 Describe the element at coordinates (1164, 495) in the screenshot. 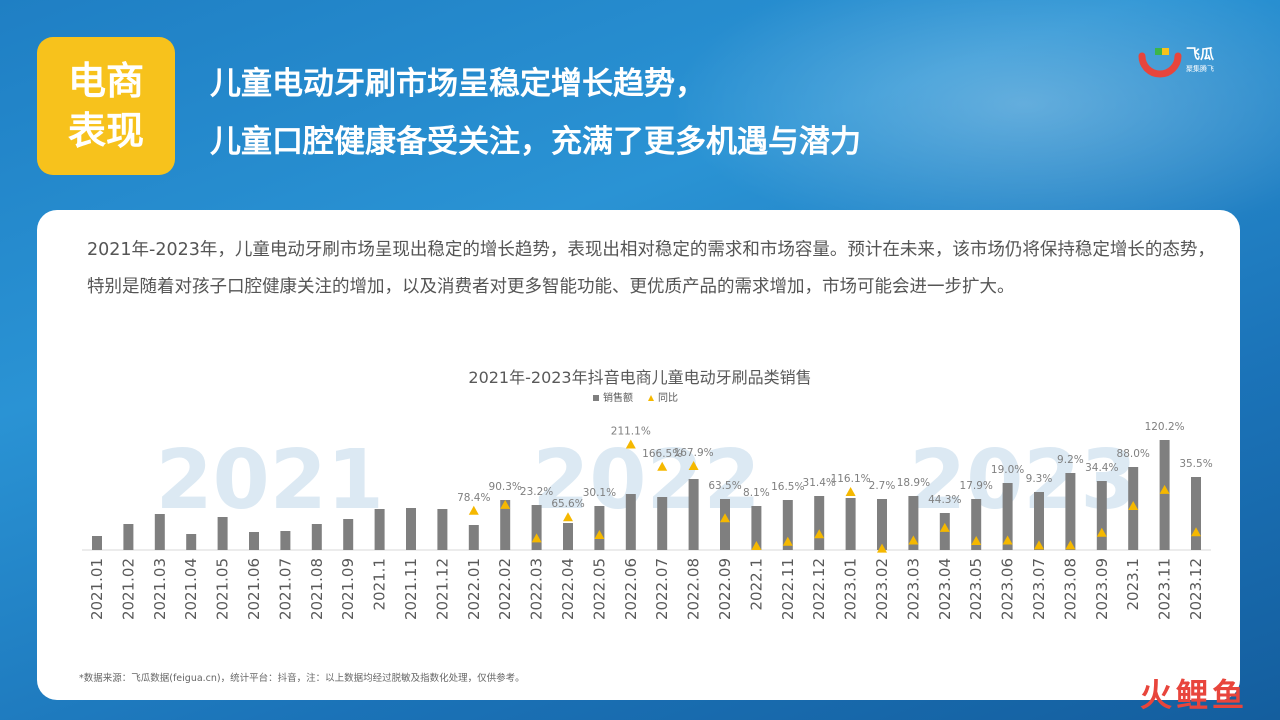

I see `bar-2023.11` at that location.